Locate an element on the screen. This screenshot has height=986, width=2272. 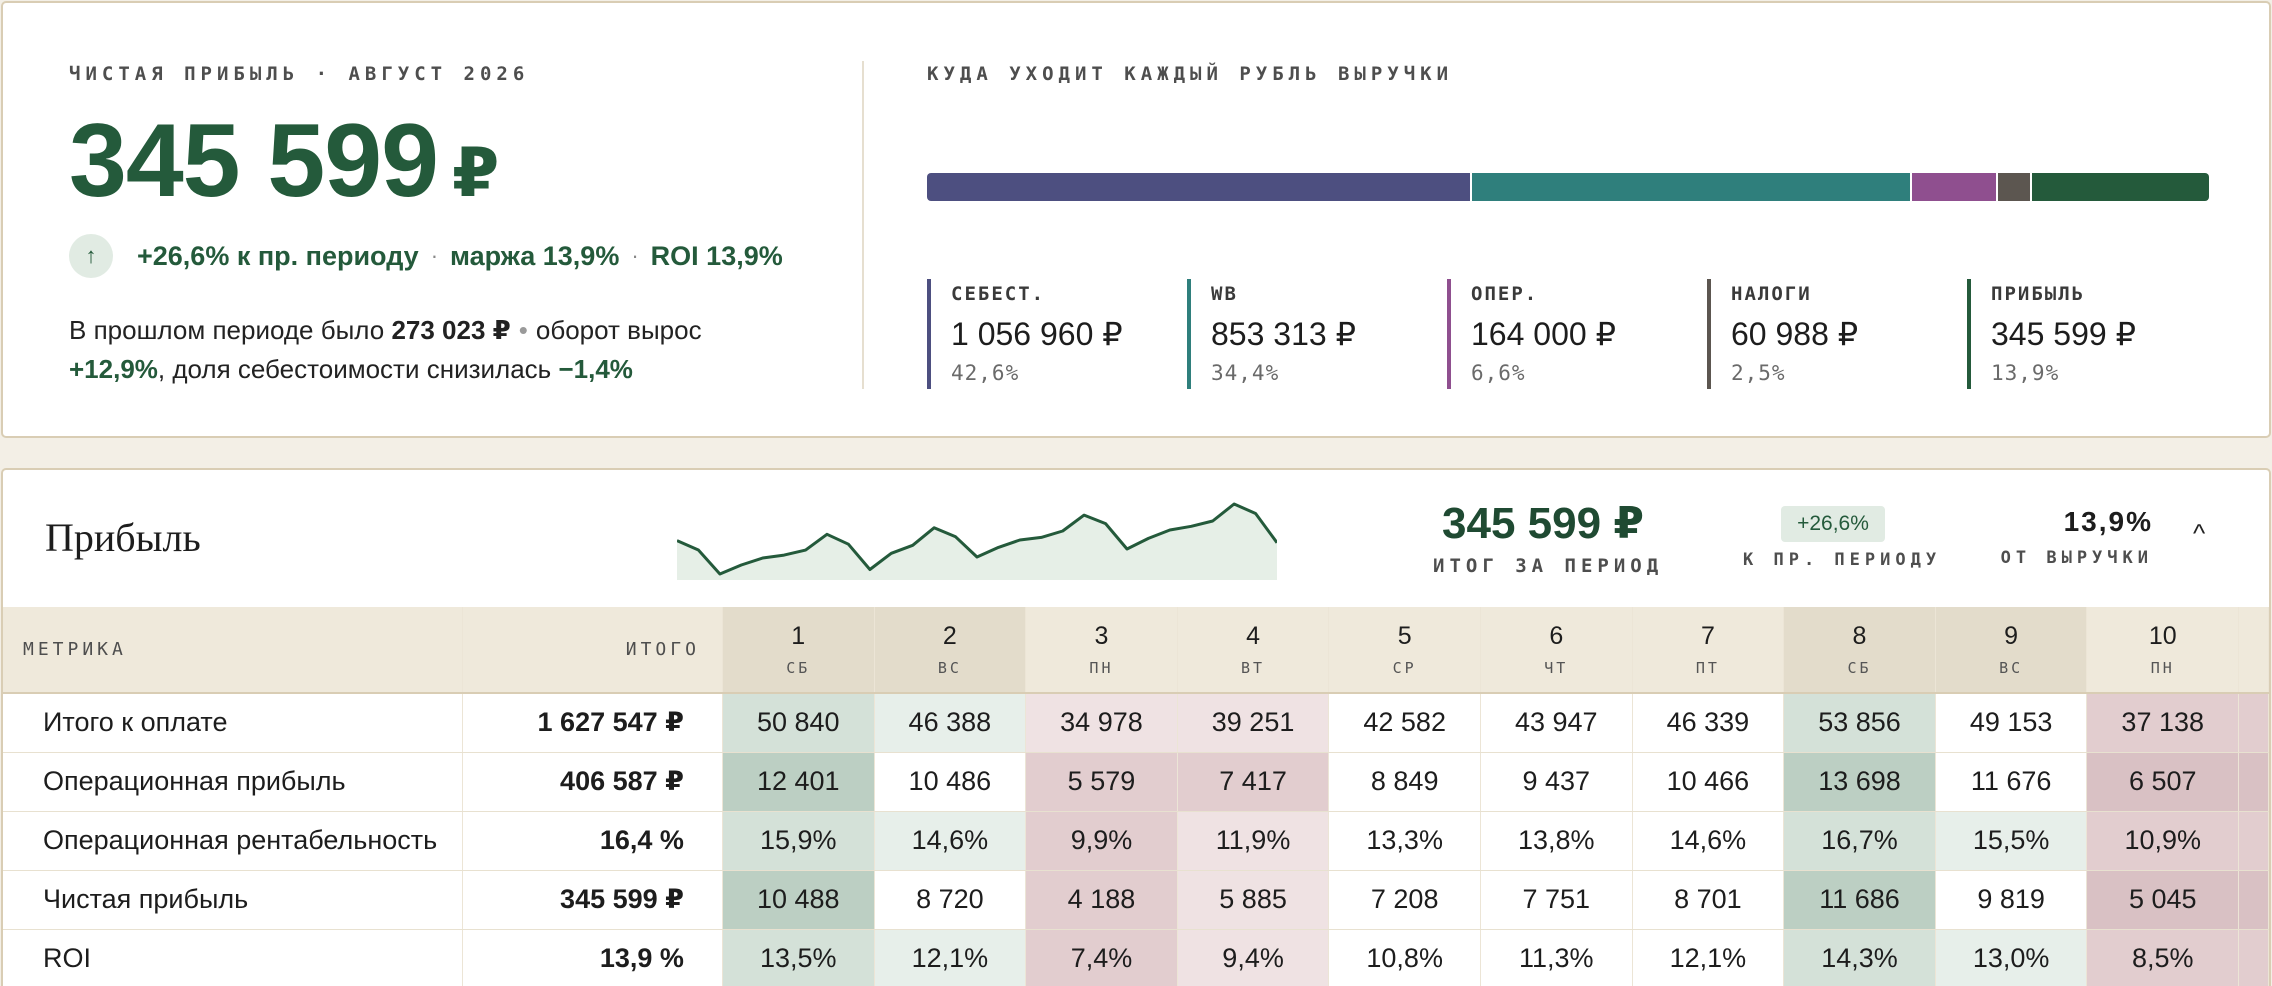
distribution-bar is located at coordinates (1568, 187).